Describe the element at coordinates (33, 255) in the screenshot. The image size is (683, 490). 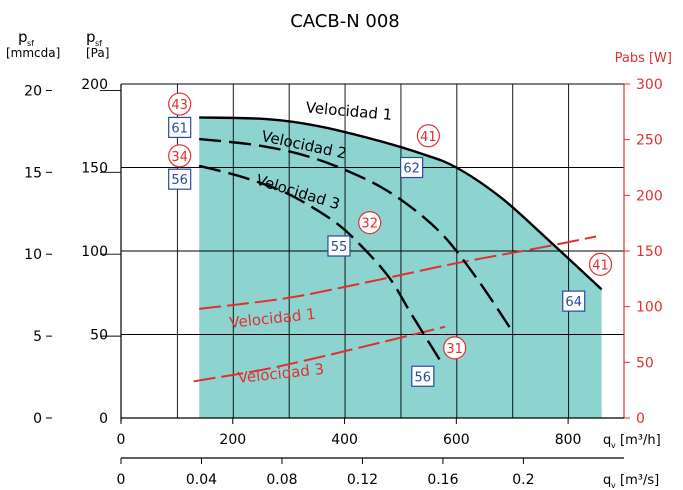
I see `mmcda-tick-label: 10` at that location.